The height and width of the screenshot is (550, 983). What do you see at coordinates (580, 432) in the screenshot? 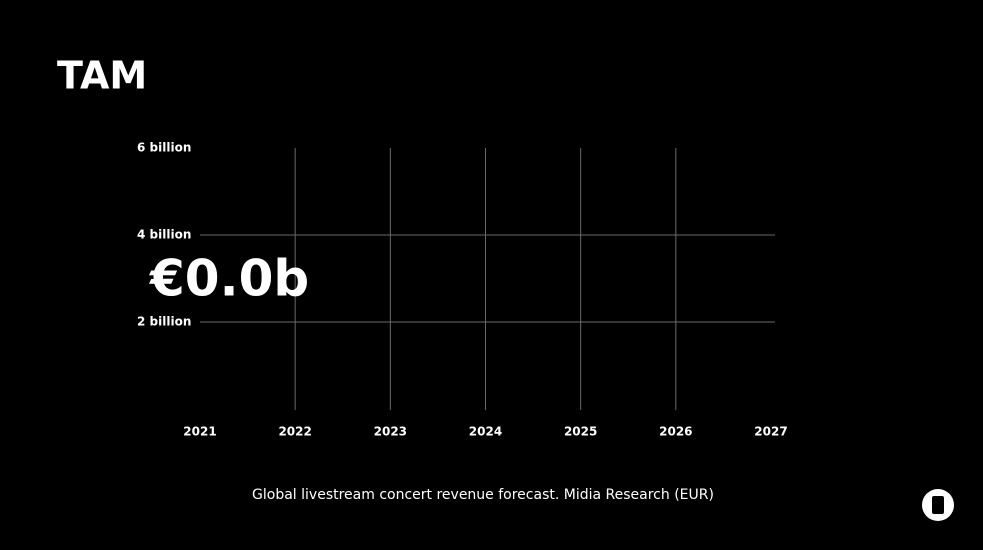
I see `x-tick-label: 2025` at bounding box center [580, 432].